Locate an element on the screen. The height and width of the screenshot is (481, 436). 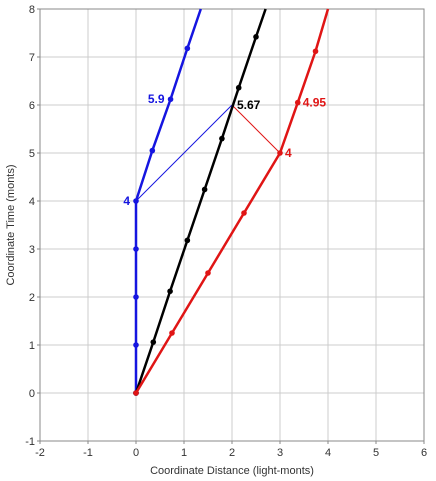
x-tick-label: 3 is located at coordinates (280, 453).